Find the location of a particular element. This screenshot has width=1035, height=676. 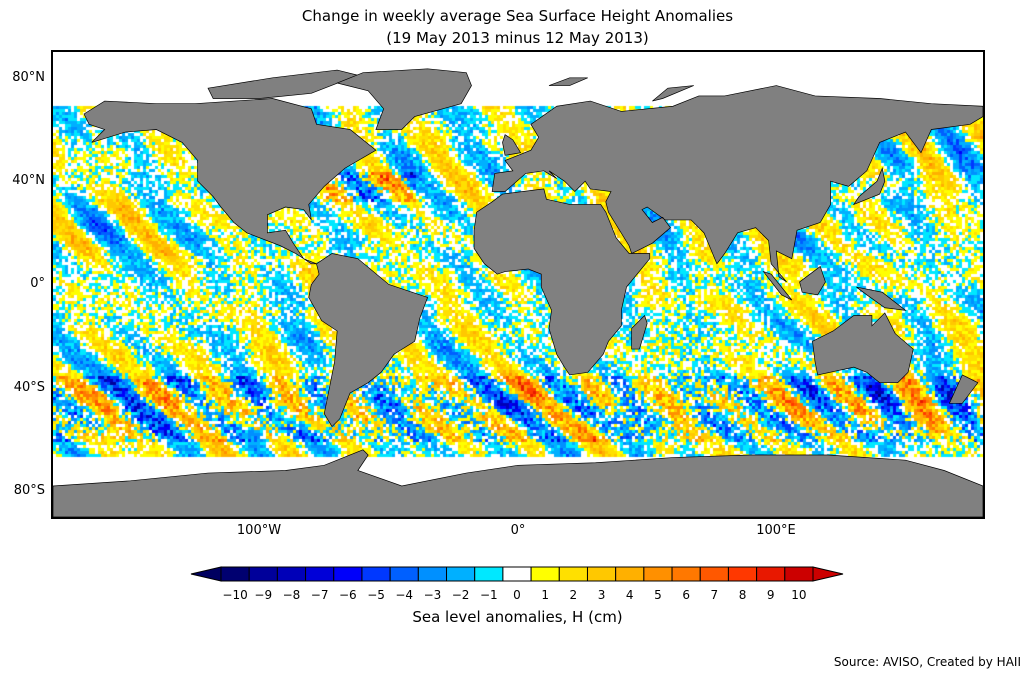

chart-subtitle: (19 May 2013 minus 12 May 2013) is located at coordinates (517, 38).